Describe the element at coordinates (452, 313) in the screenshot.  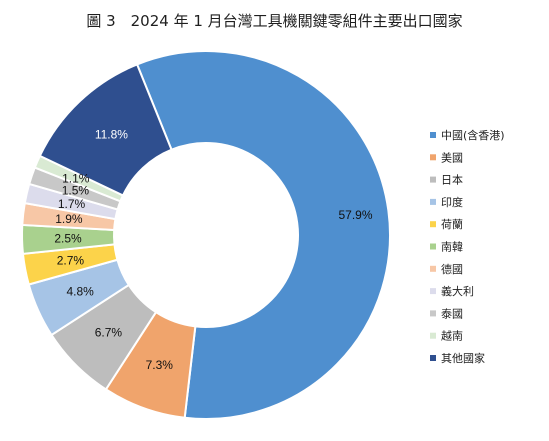
I see `legend-label-8: 泰國` at that location.